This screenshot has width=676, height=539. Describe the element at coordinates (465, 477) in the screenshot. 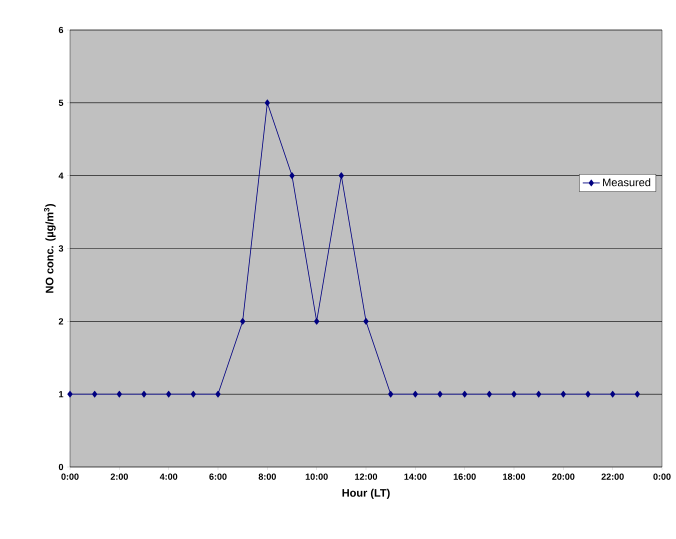

I see `x-tick-label: 16:00` at that location.